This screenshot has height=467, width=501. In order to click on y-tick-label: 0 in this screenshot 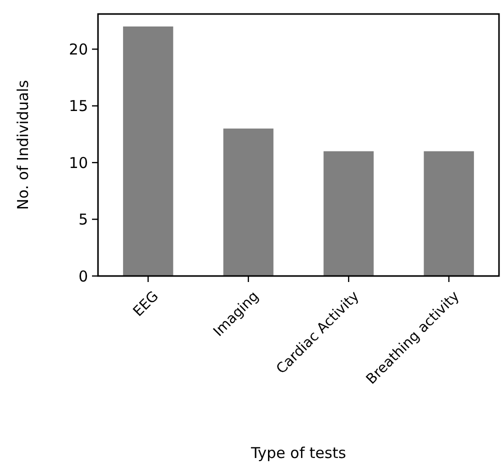, I will do `click(83, 276)`.